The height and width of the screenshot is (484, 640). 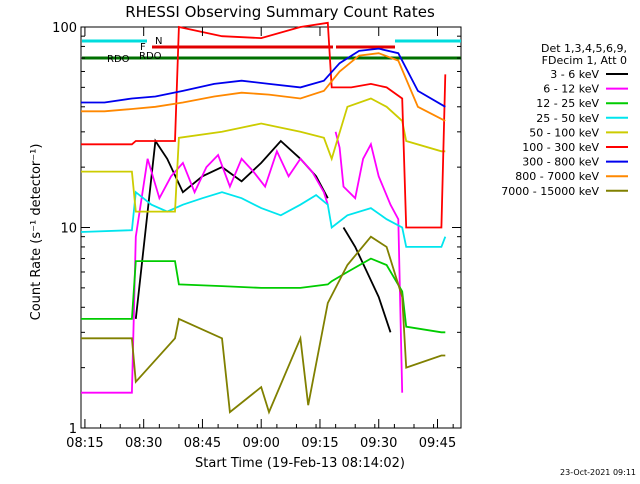 I want to click on x-tick-label: 09:00, so click(x=260, y=443).